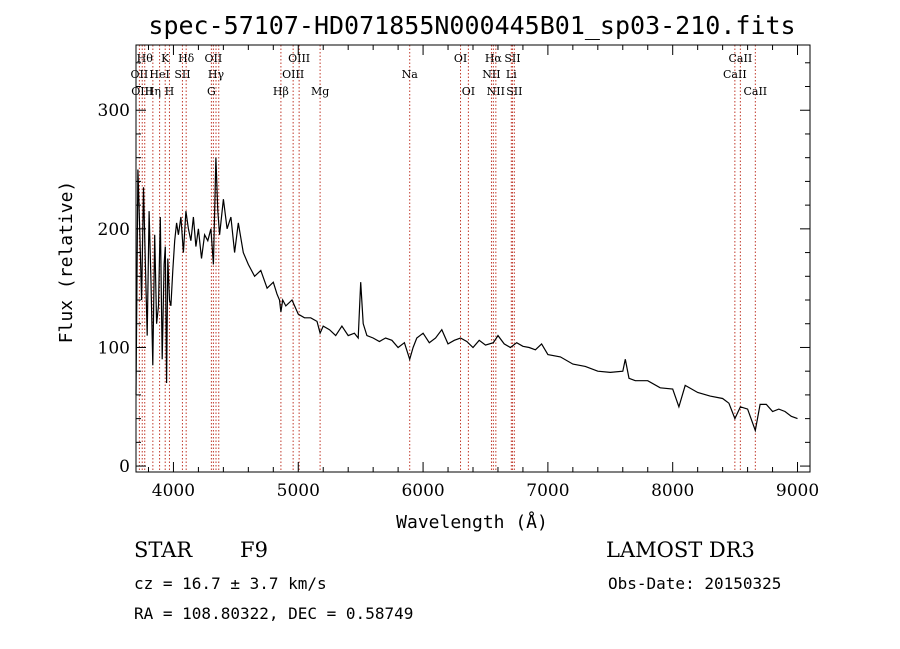 The image size is (900, 649). I want to click on x-tick-label: 8000, so click(672, 491).